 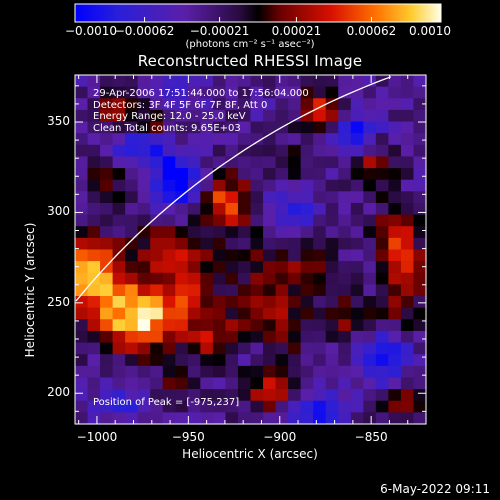 I want to click on y-tick-label: 250, so click(x=58, y=301).